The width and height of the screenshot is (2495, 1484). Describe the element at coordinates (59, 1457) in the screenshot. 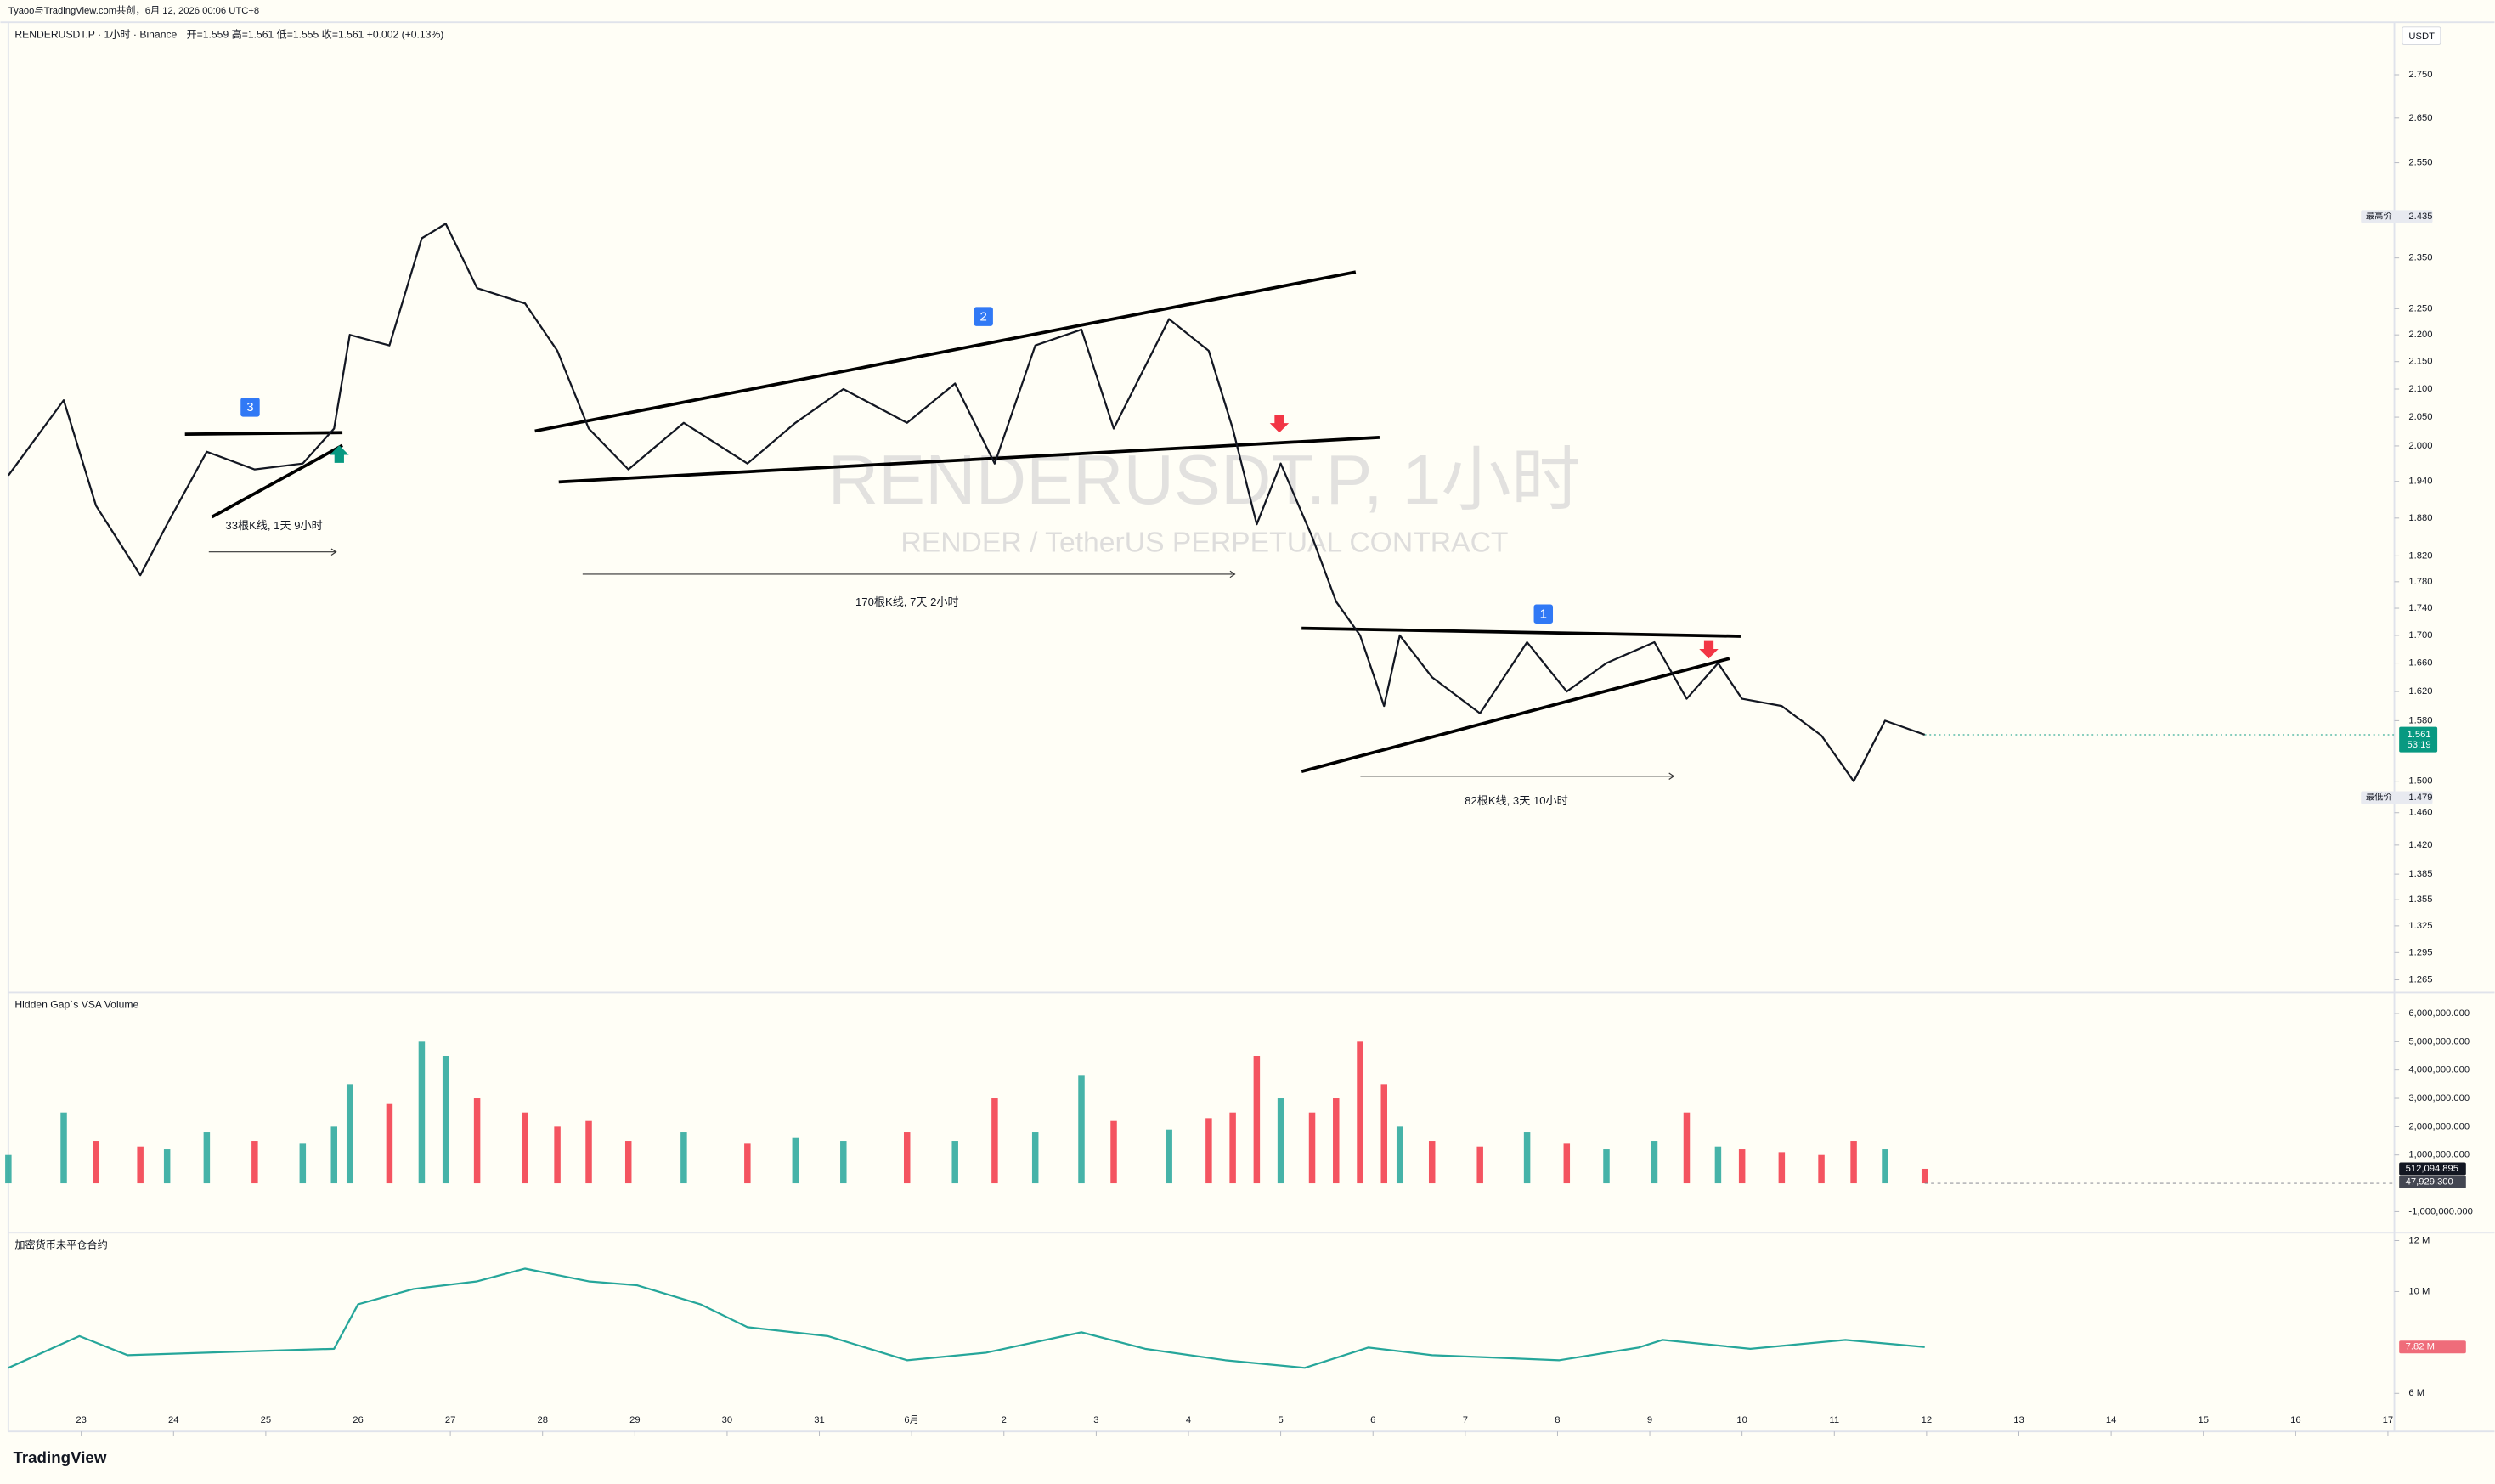

I see `logo: TradingView` at that location.